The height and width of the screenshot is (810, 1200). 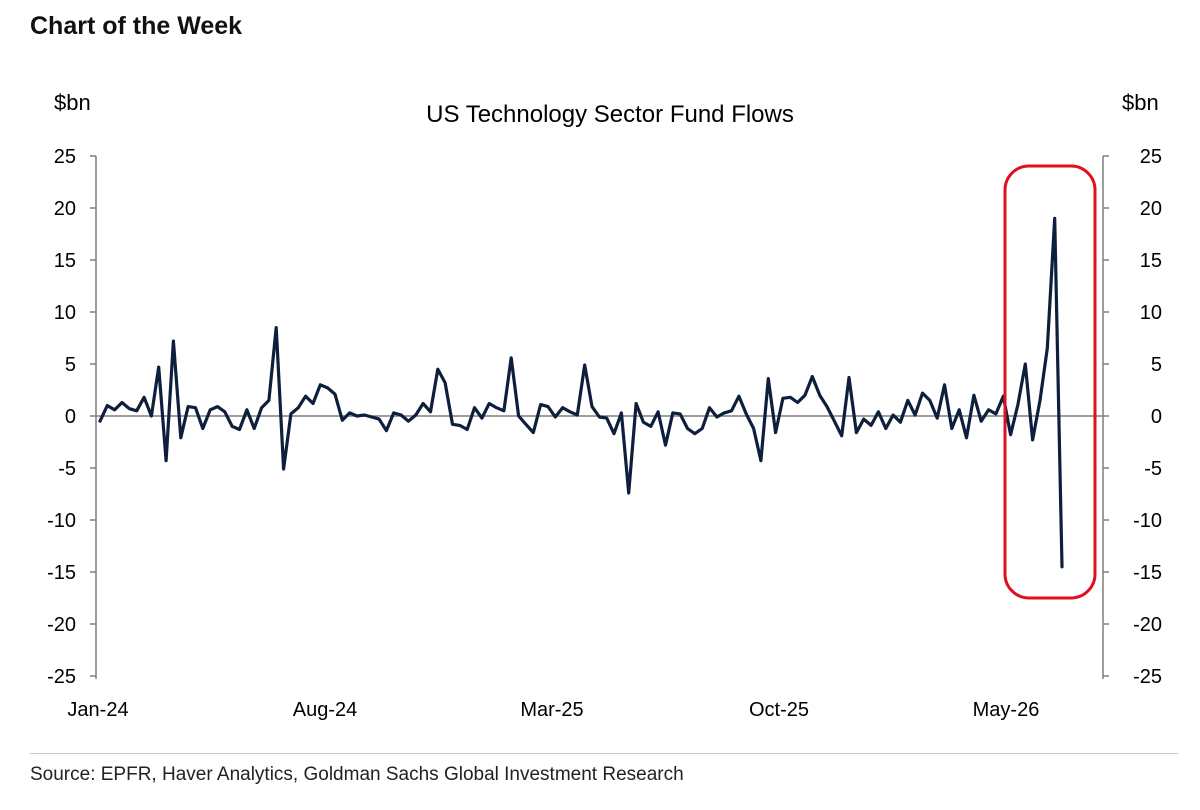 What do you see at coordinates (70, 365) in the screenshot?
I see `left-tick-label: 5` at bounding box center [70, 365].